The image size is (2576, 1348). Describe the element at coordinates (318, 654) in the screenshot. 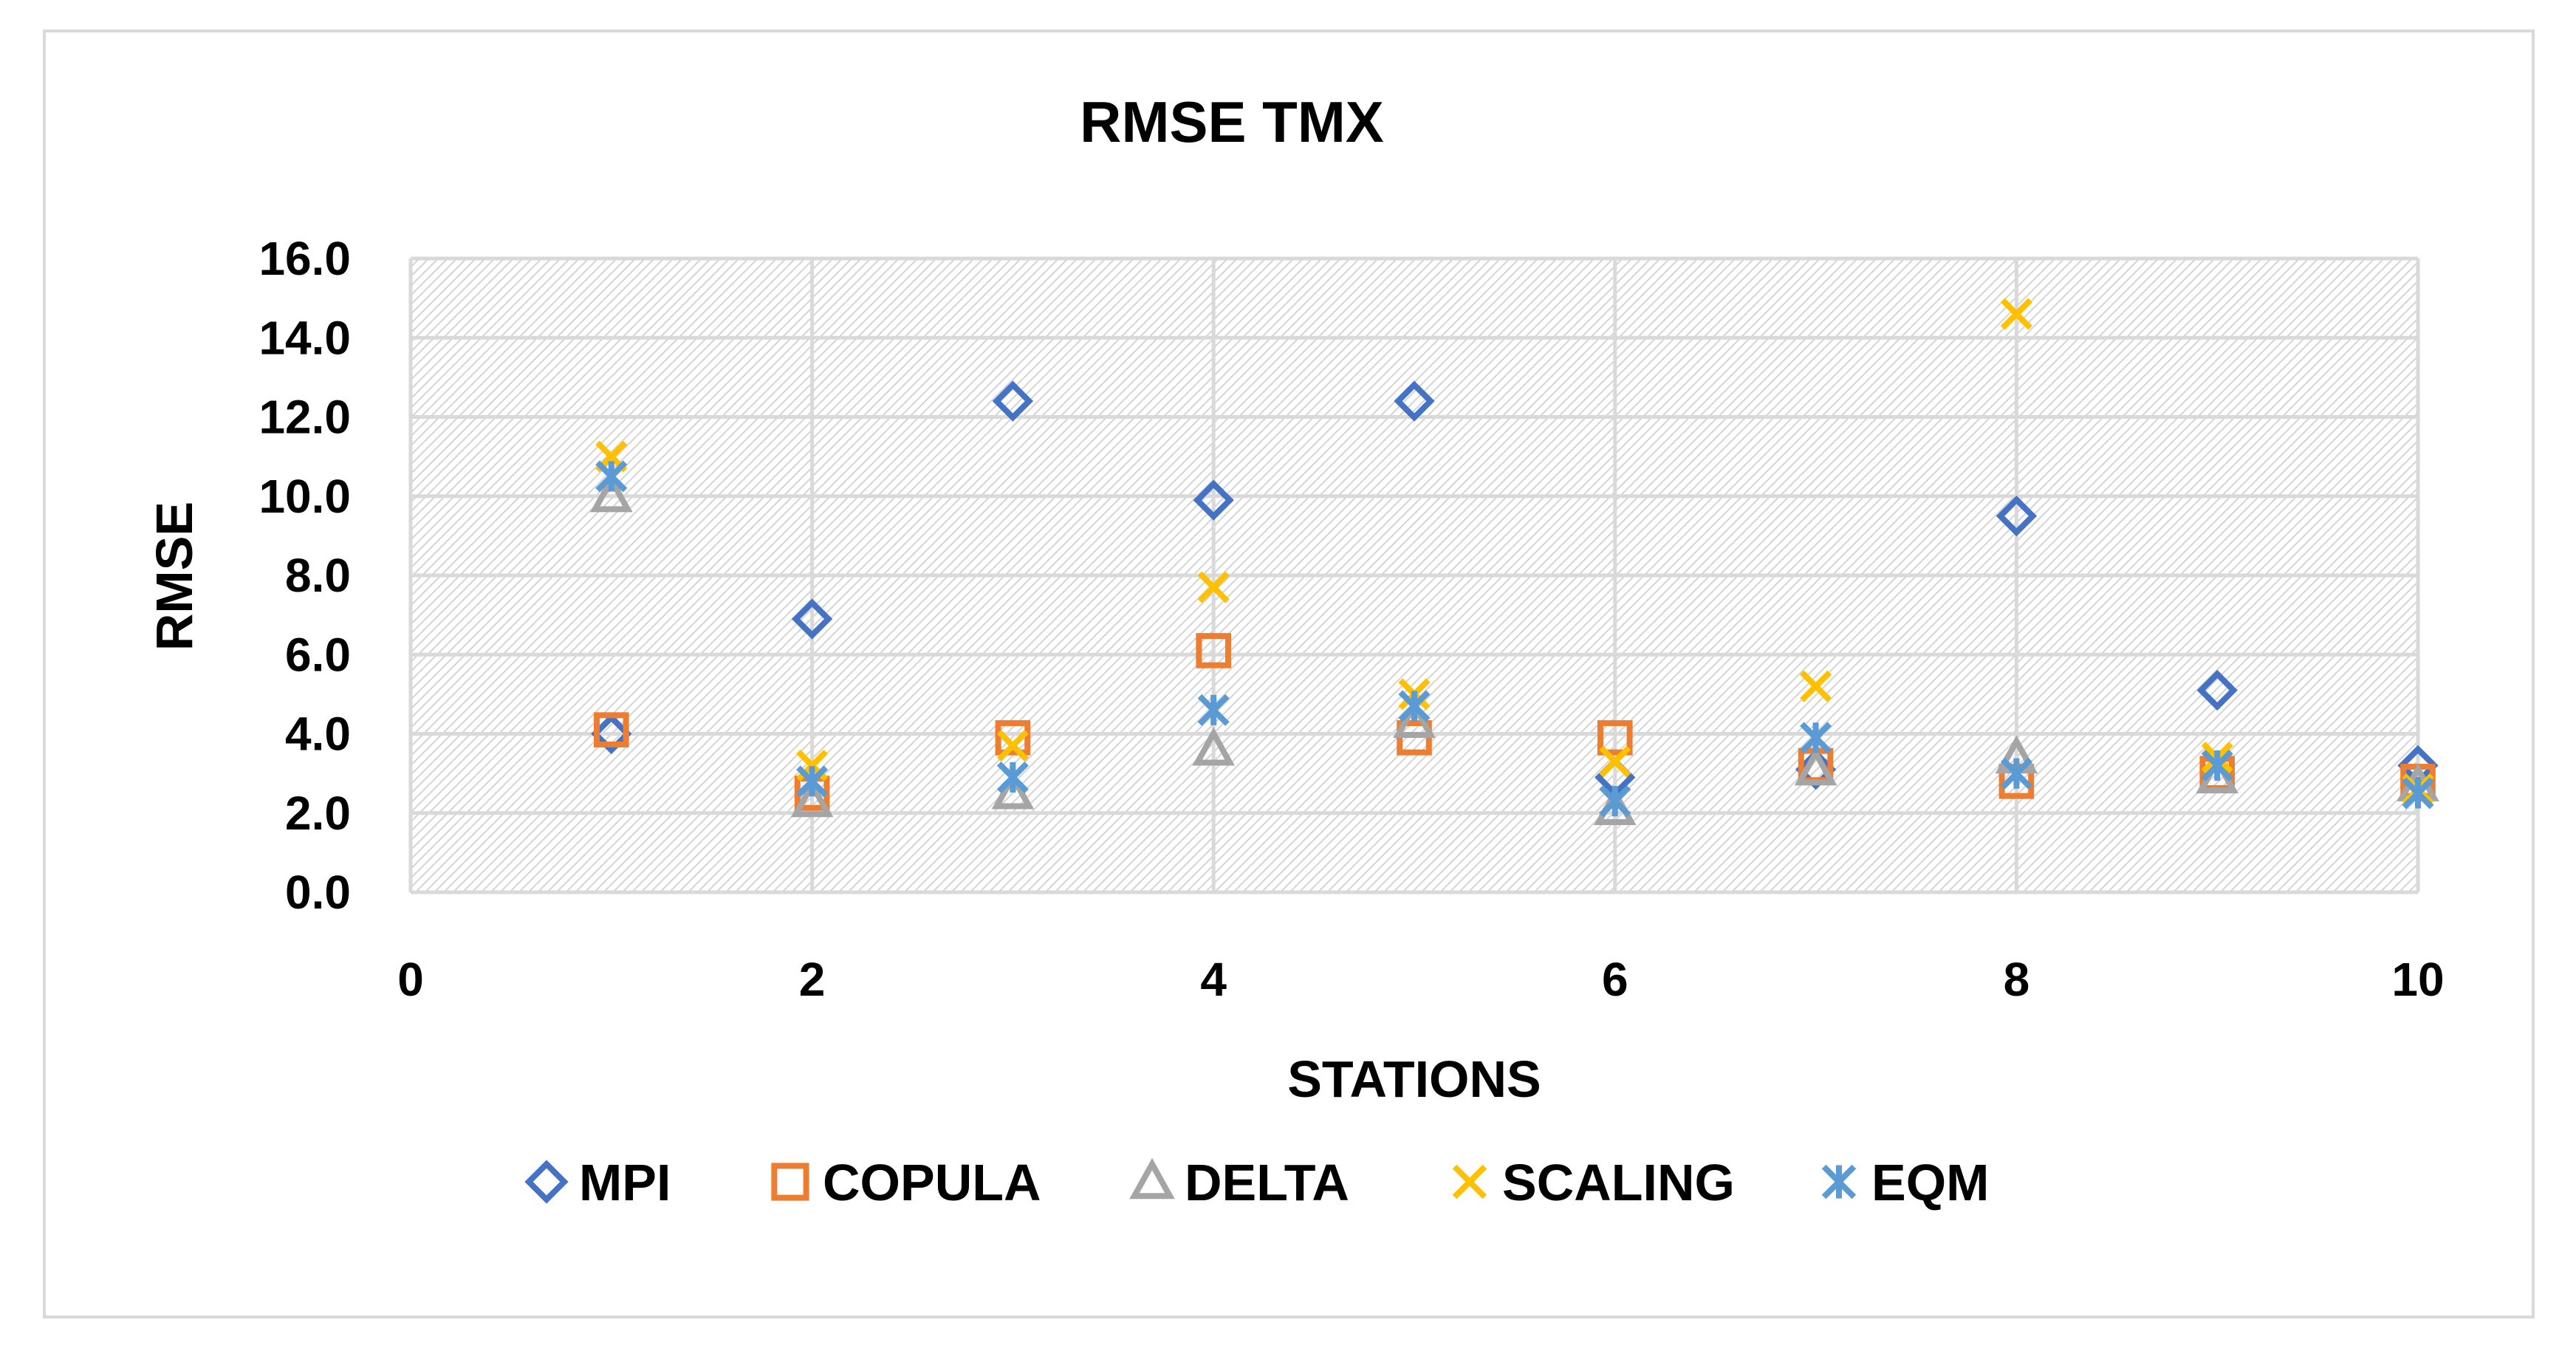

I see `y-tick-label: 6.0` at that location.